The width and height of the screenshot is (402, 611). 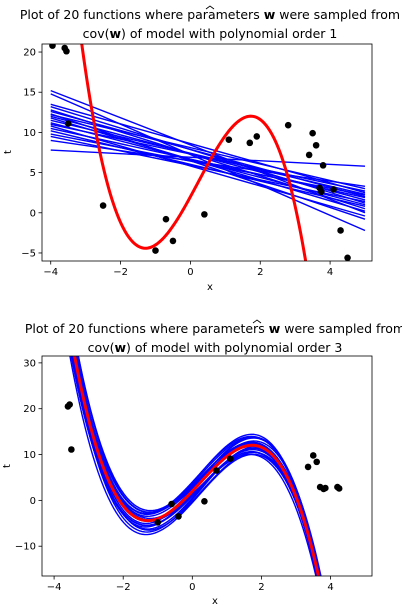 I want to click on y-tick-label: −5, so click(x=28, y=253).